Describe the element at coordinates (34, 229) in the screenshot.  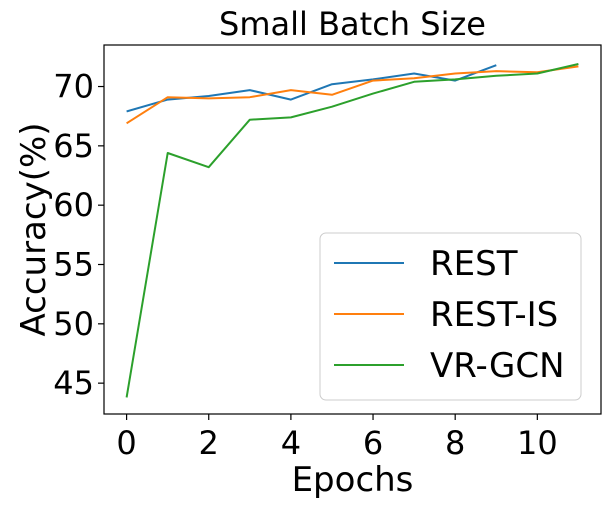
I see `y-axis-label: Accuracy(%)` at that location.